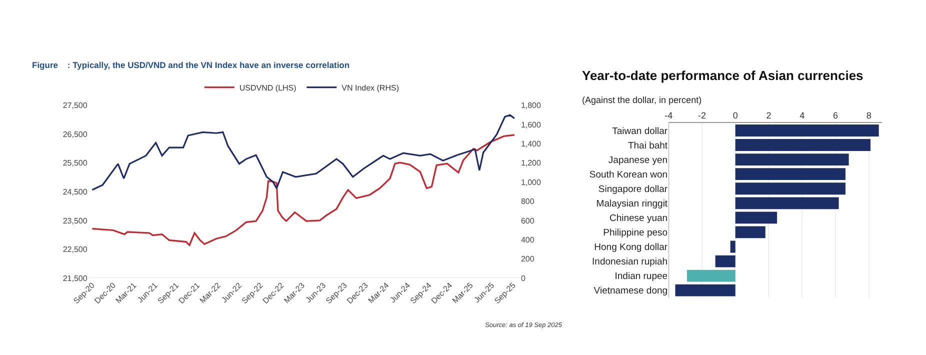  Describe the element at coordinates (638, 218) in the screenshot. I see `y-tick-label: Chinese yuan` at that location.